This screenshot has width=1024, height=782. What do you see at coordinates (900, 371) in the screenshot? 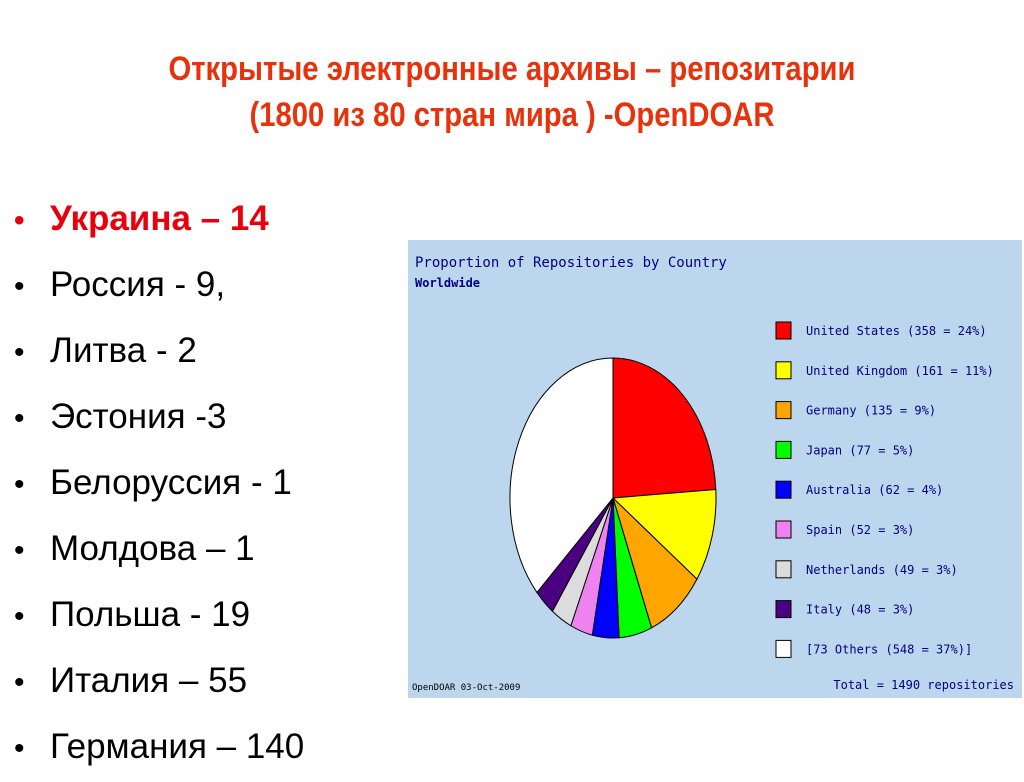
I see `legend-label: United Kingdom (161 = 11%)` at bounding box center [900, 371].